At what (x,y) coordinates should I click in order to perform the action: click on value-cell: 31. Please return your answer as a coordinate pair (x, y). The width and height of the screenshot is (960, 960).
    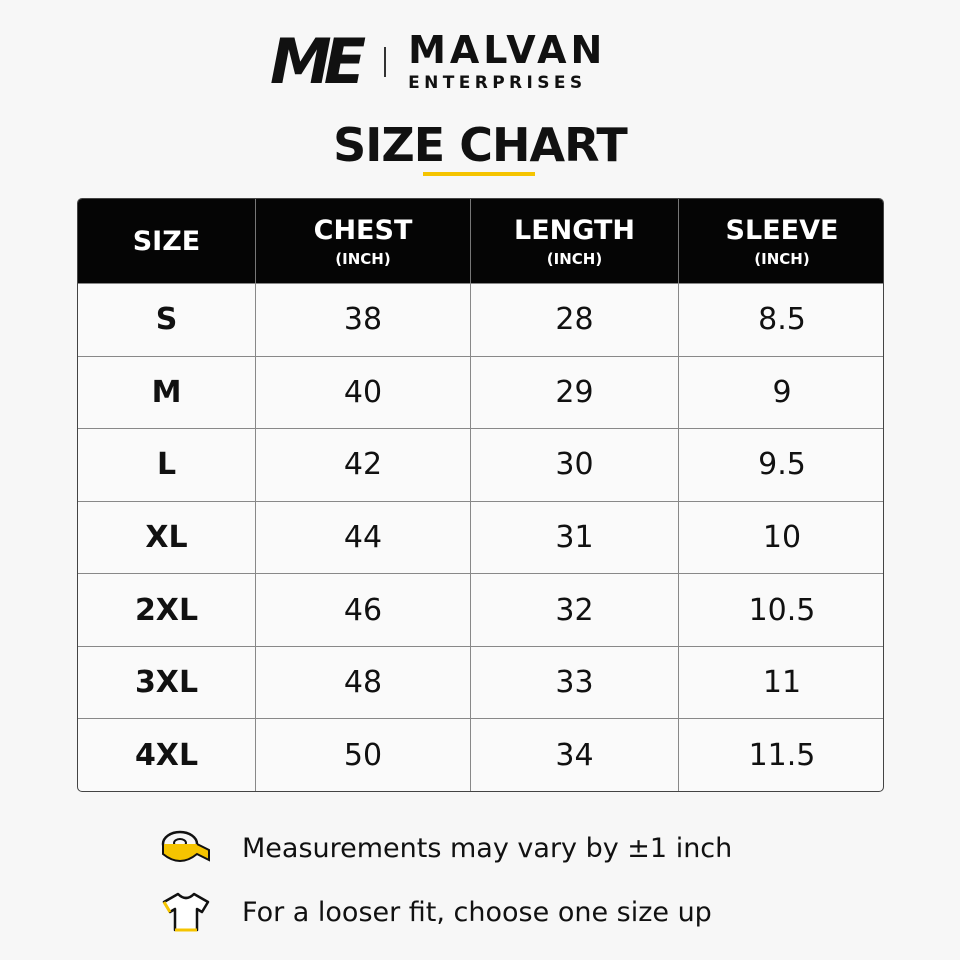
    Looking at the image, I should click on (575, 537).